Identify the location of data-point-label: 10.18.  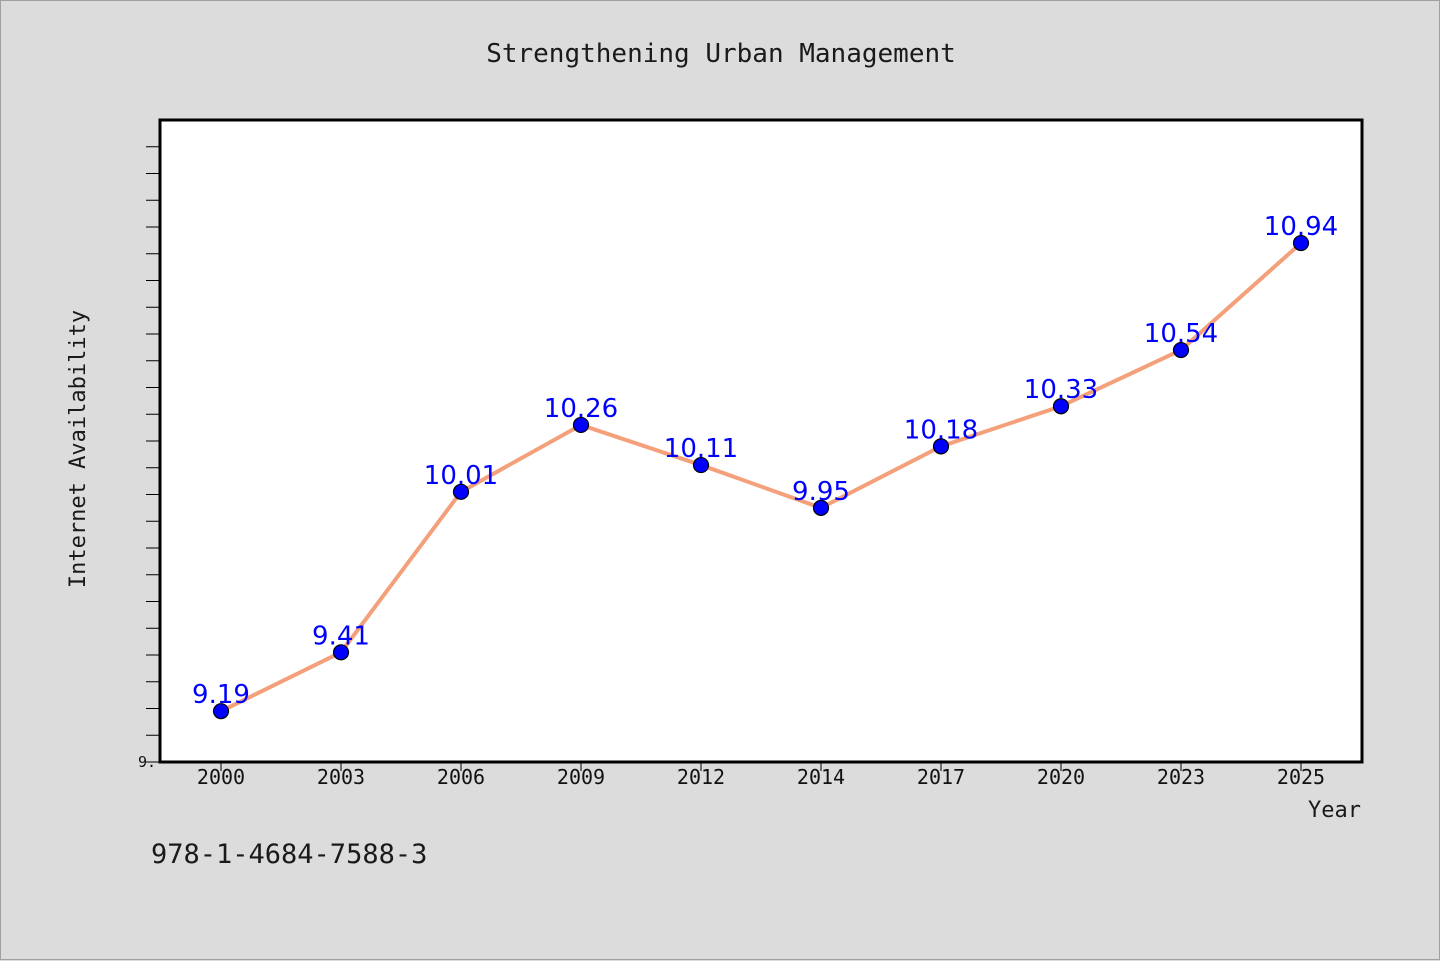
(941, 430).